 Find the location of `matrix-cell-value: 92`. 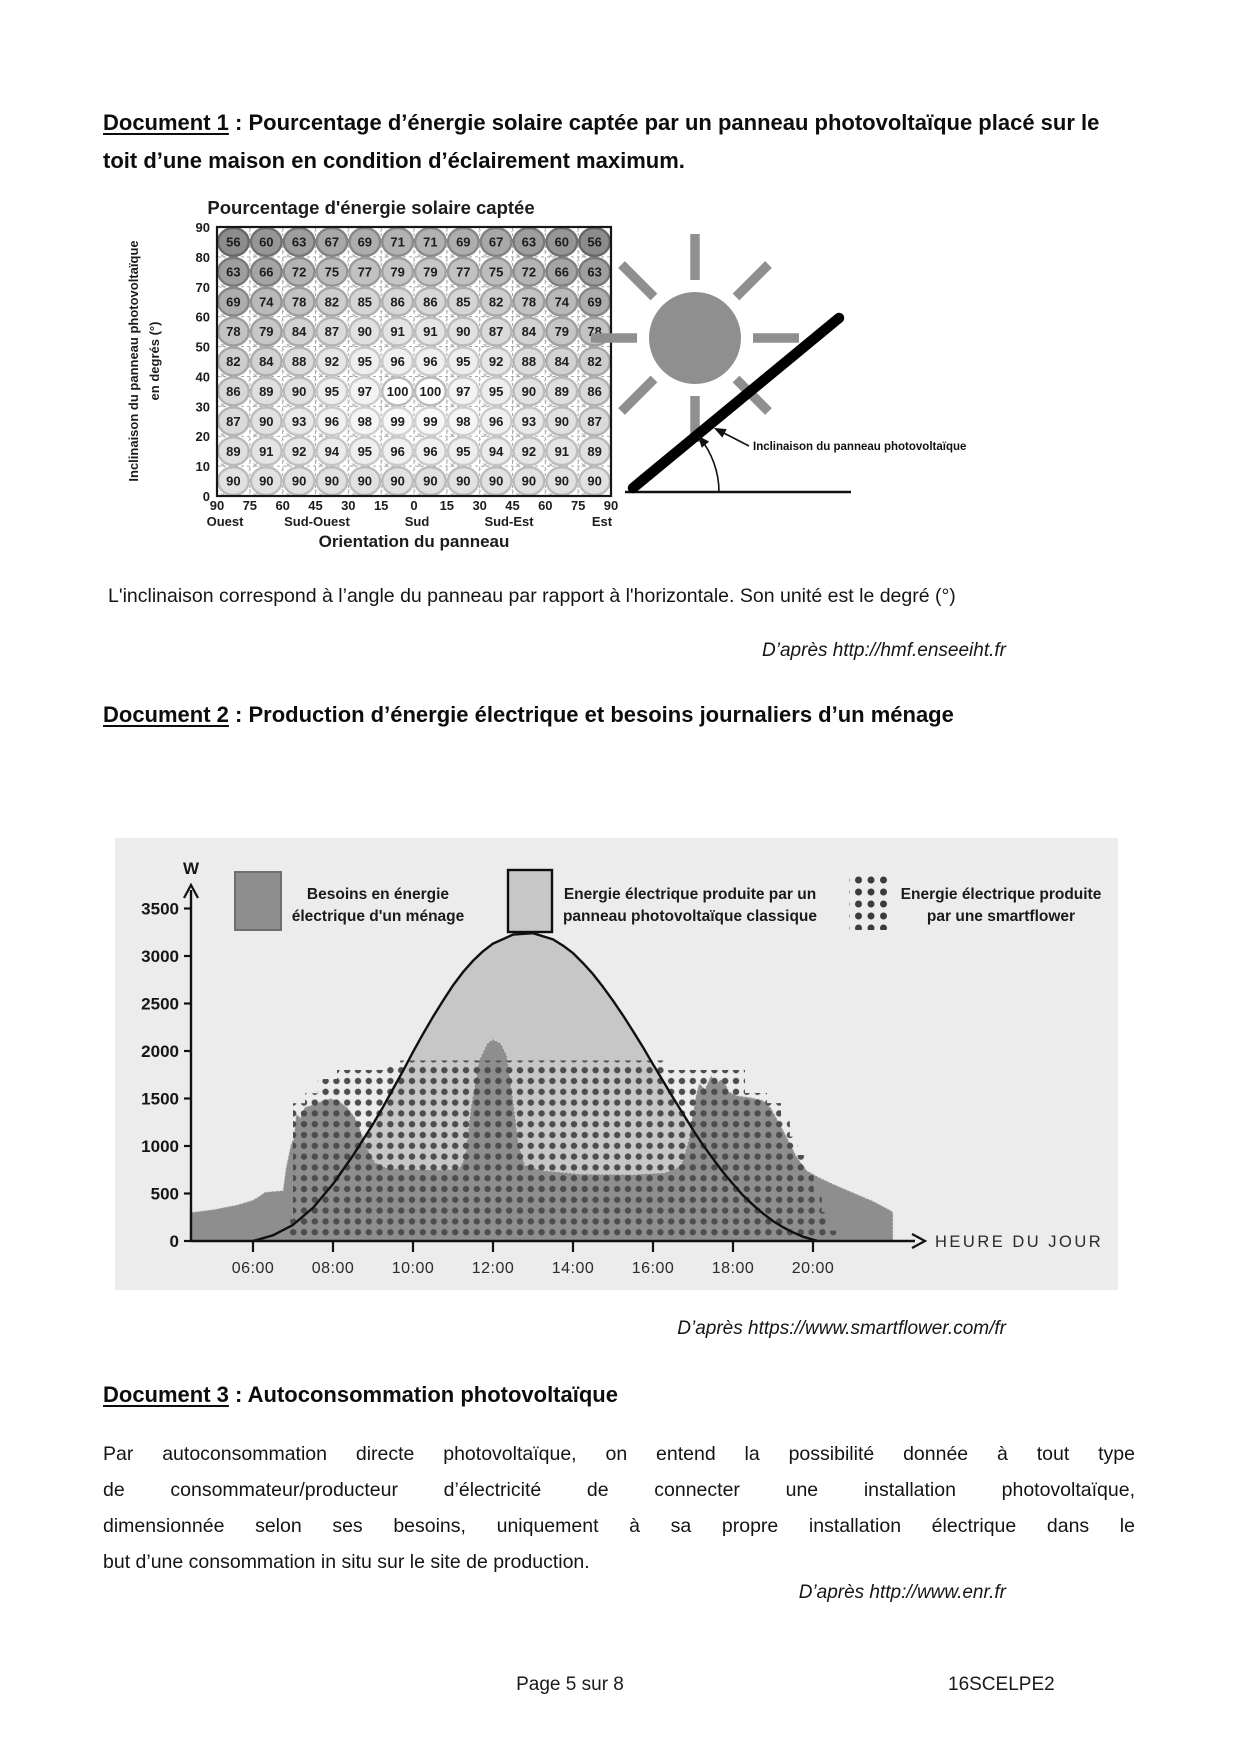

matrix-cell-value: 92 is located at coordinates (496, 361).